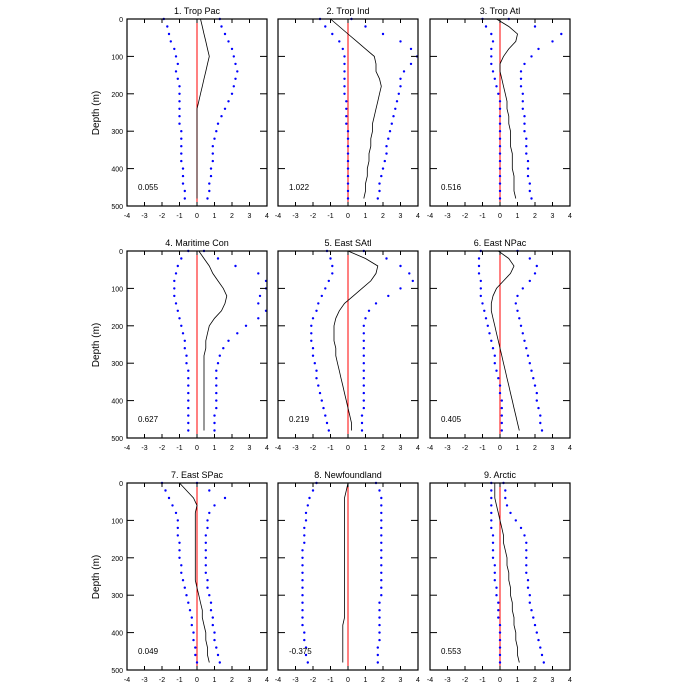 The height and width of the screenshot is (700, 700). What do you see at coordinates (121, 484) in the screenshot?
I see `y-tick-label: 0` at bounding box center [121, 484].